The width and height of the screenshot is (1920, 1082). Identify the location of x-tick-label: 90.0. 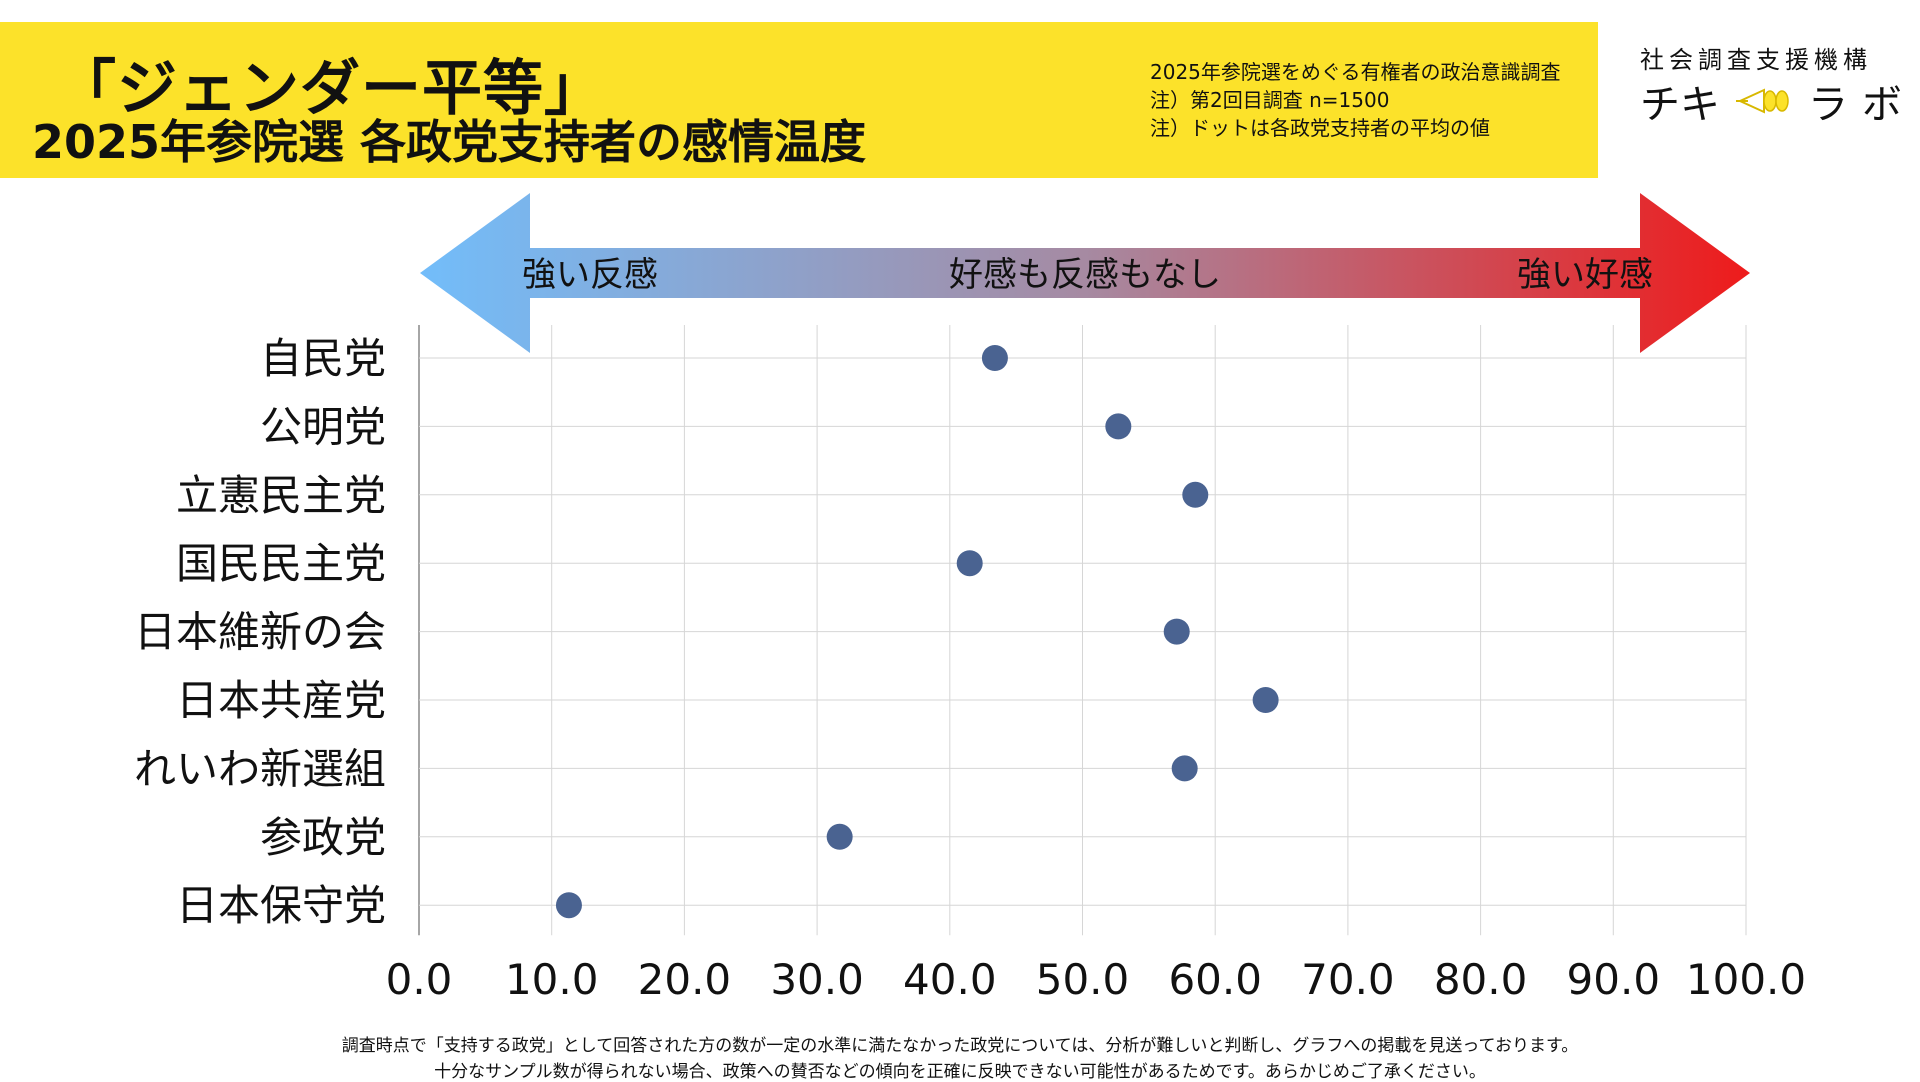
(1614, 979).